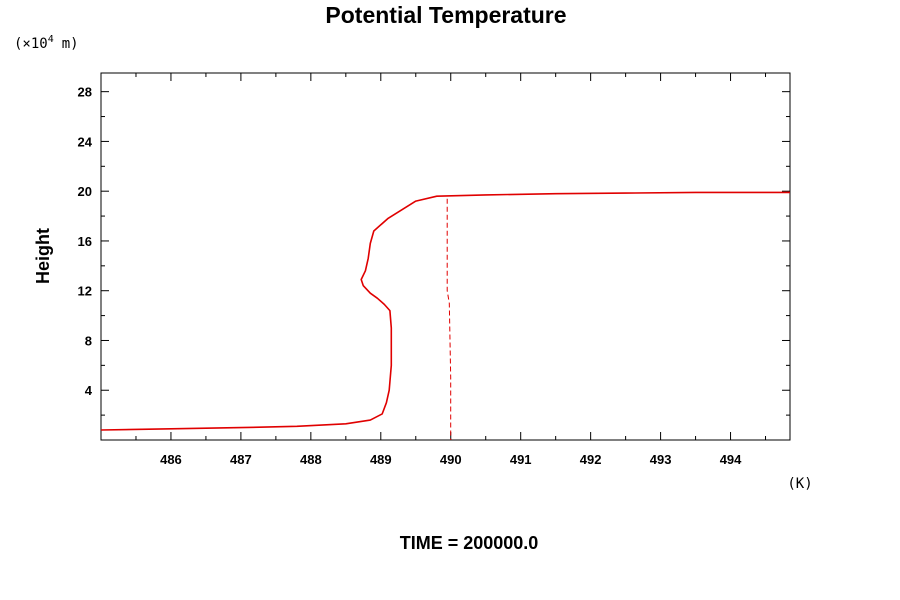  Describe the element at coordinates (46, 43) in the screenshot. I see `y-unit-label: (×104 m)` at that location.